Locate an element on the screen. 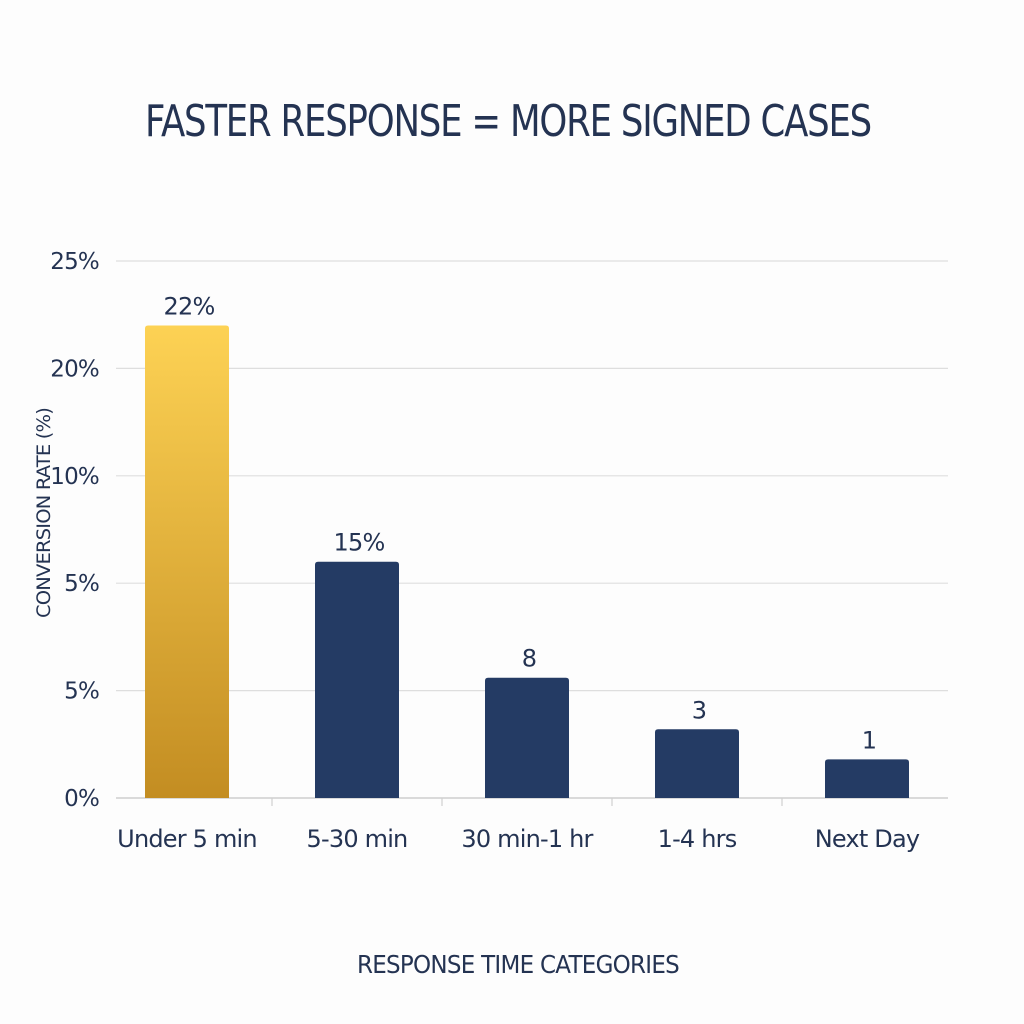 The width and height of the screenshot is (1024, 1024). x-tick-label: Under 5 min is located at coordinates (187, 839).